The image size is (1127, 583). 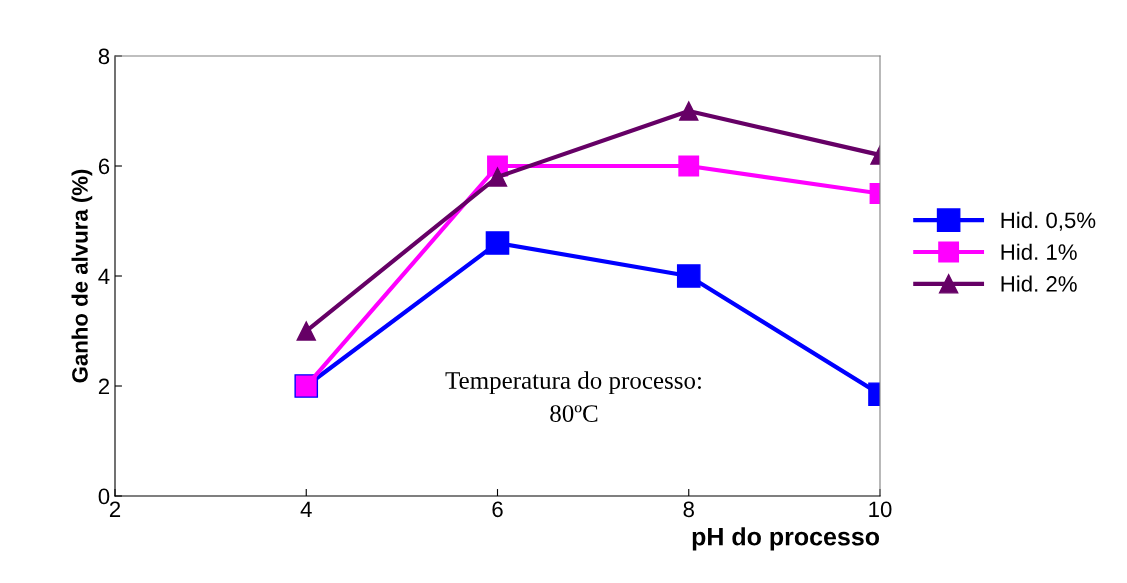 What do you see at coordinates (1039, 251) in the screenshot?
I see `legend-label: Hid. 1%` at bounding box center [1039, 251].